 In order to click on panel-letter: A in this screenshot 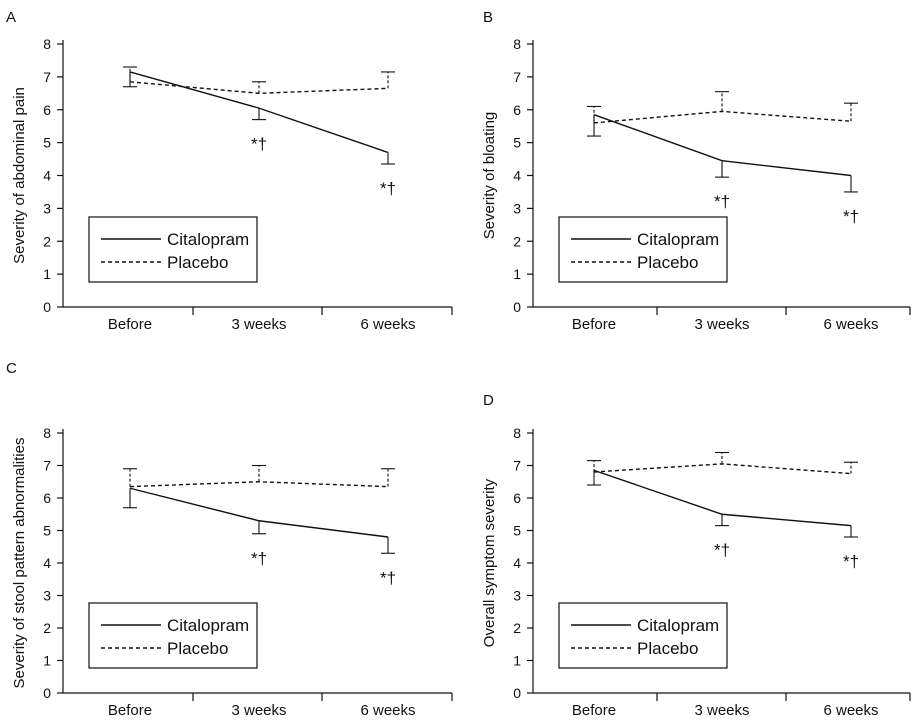, I will do `click(11, 17)`.